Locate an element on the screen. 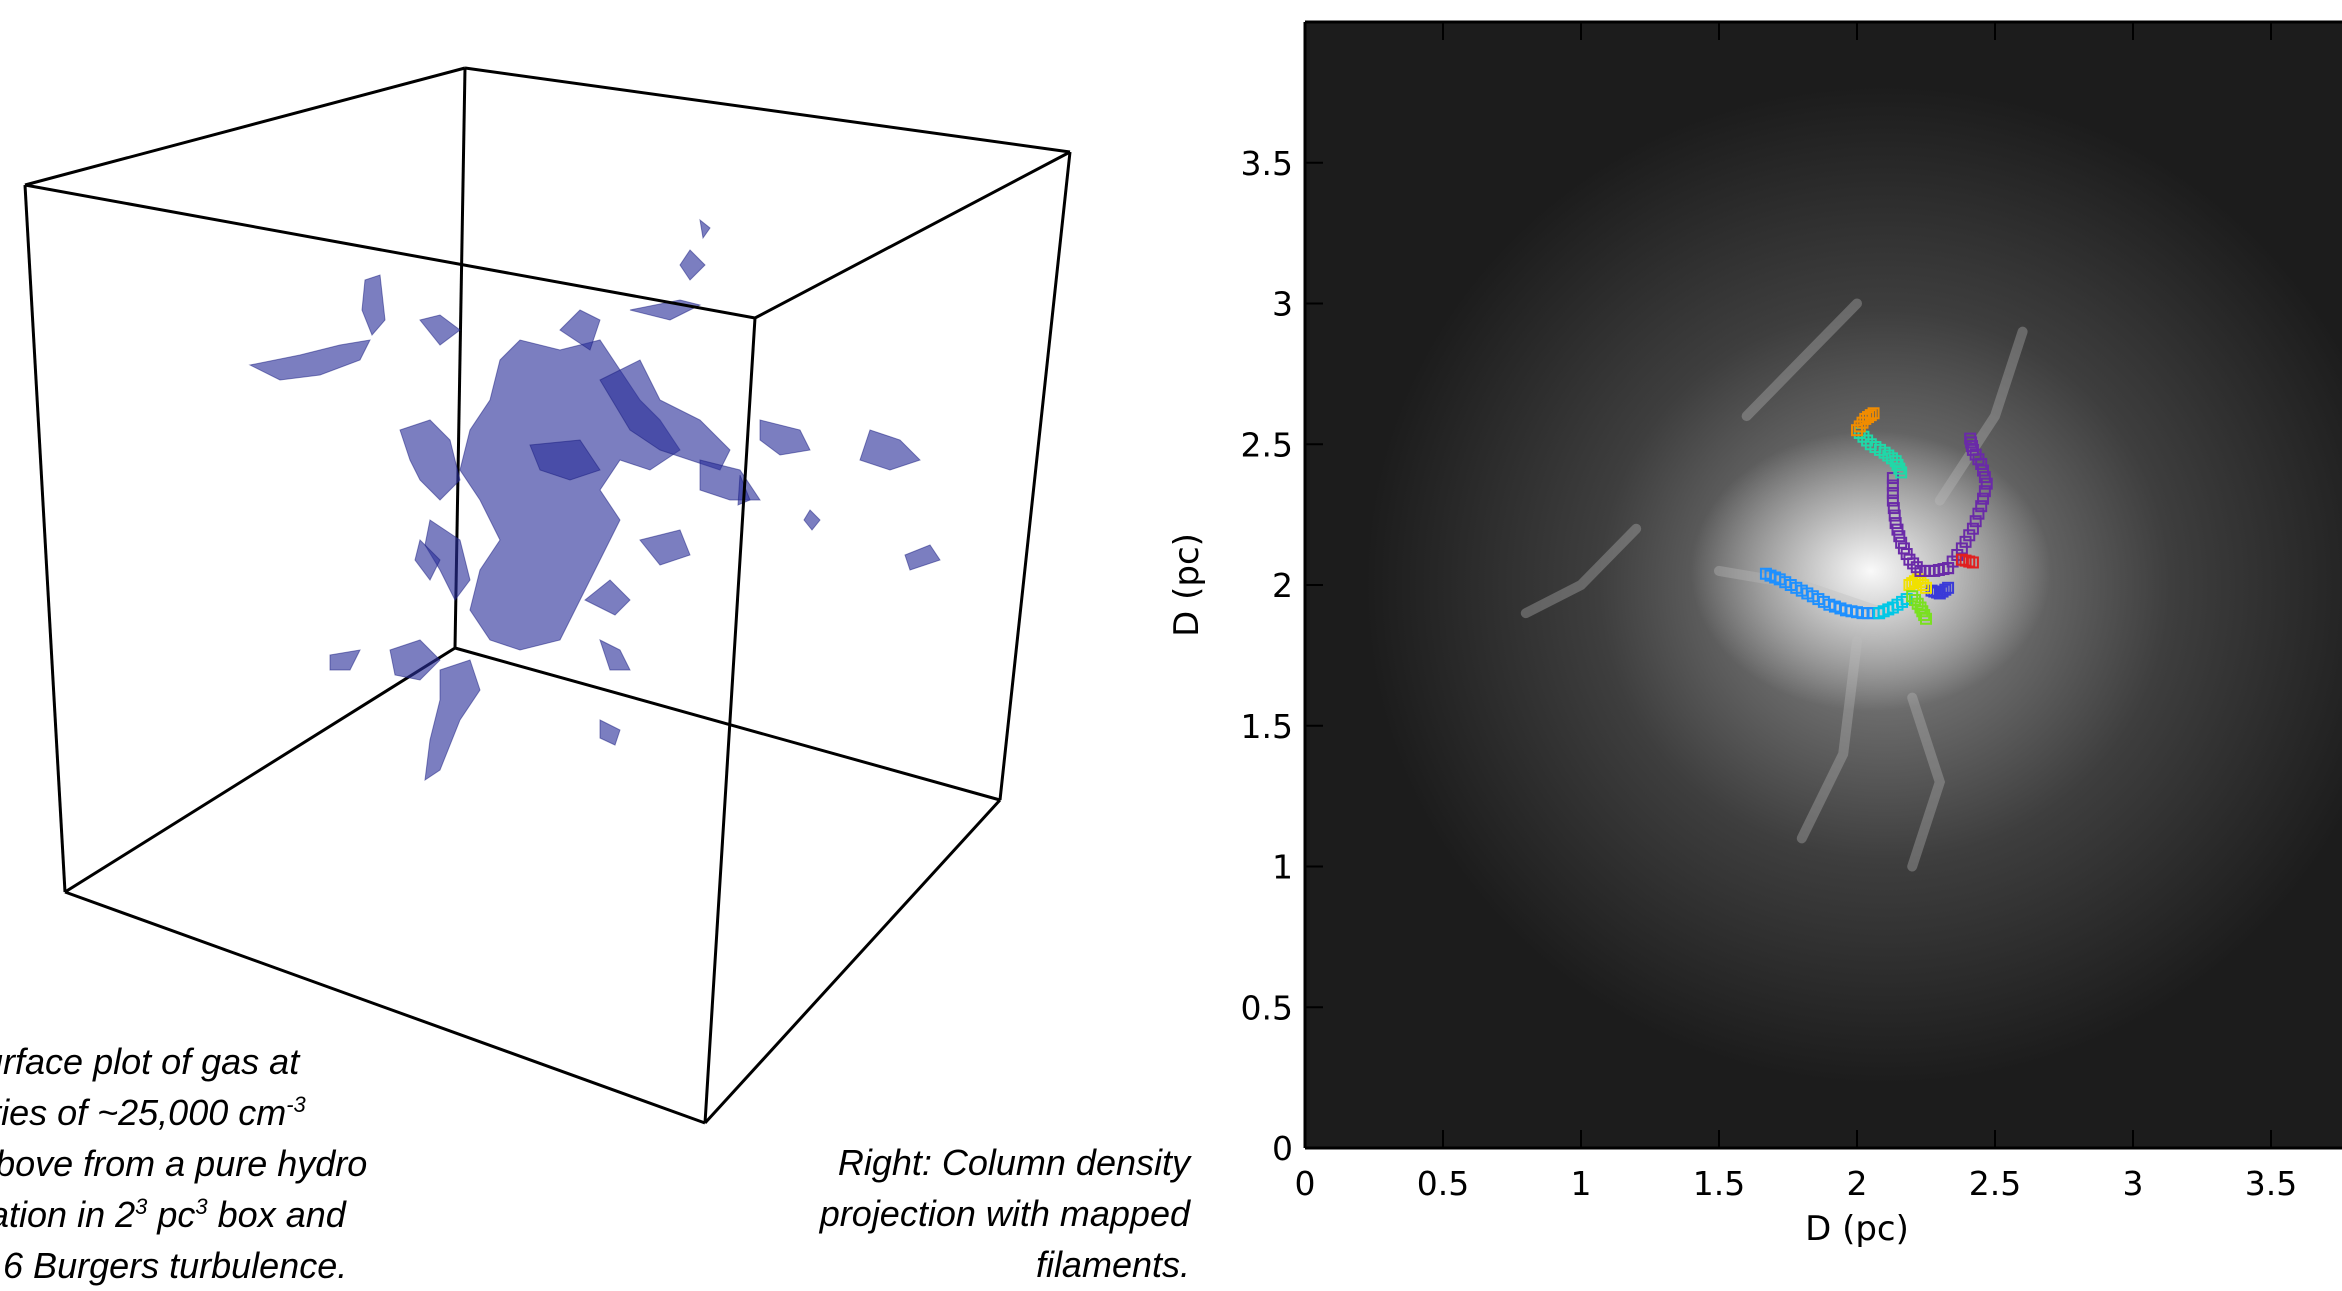 This screenshot has height=1291, width=2342. x-tick-label: 2 is located at coordinates (1857, 1183).